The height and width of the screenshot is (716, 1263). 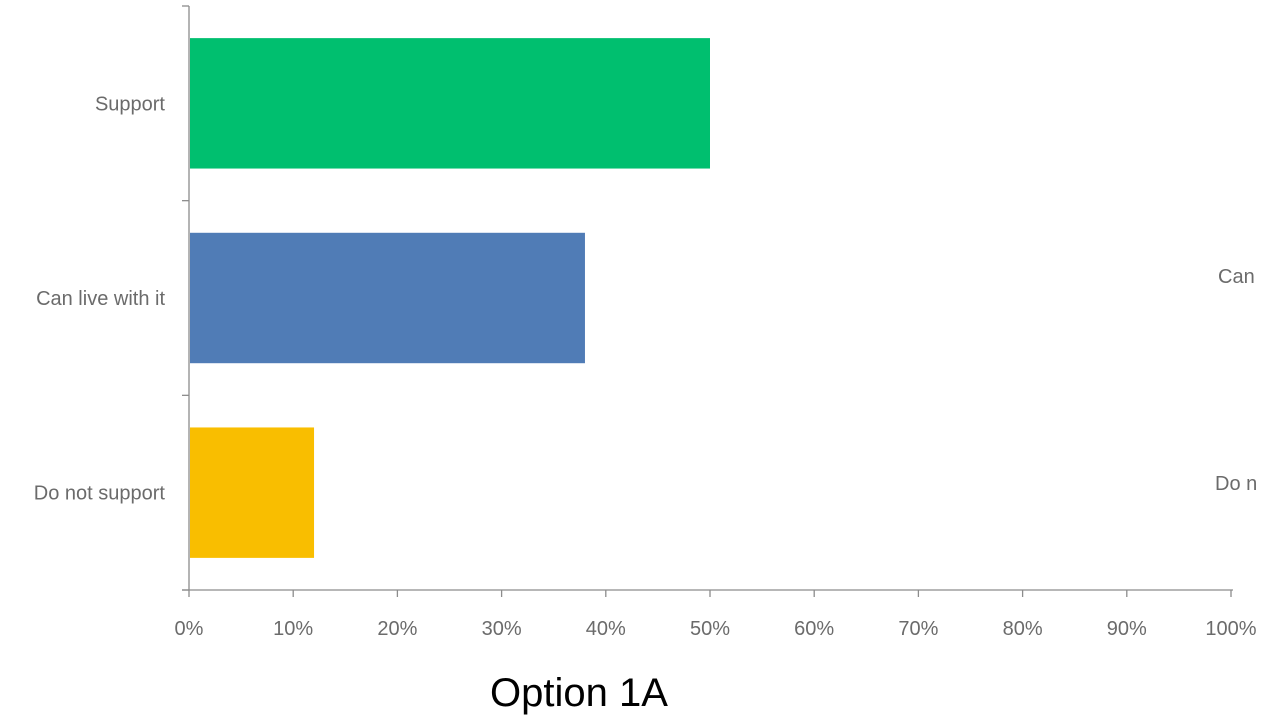 I want to click on x-tick-label: 0%, so click(x=189, y=629).